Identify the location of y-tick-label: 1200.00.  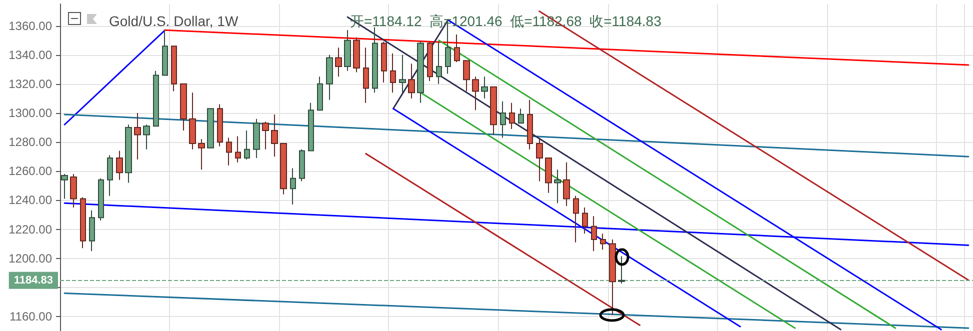
(30, 258).